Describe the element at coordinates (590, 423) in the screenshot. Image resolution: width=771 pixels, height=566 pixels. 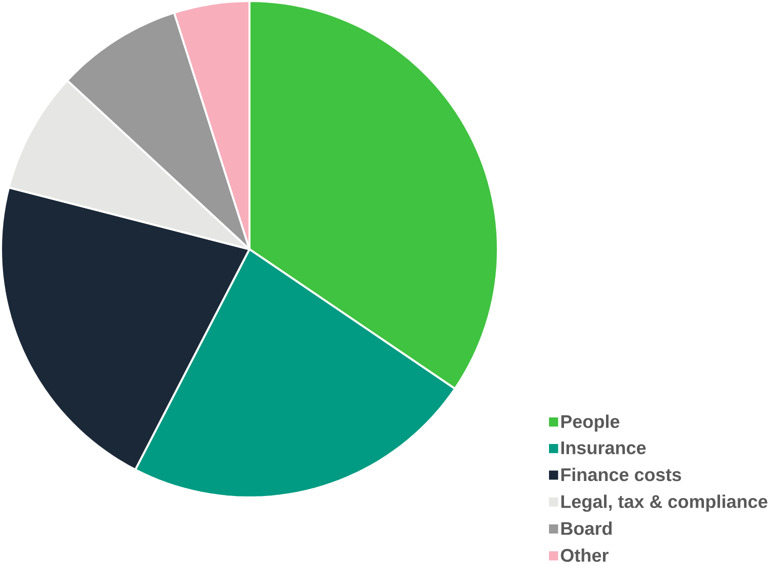
I see `legend-label: People` at that location.